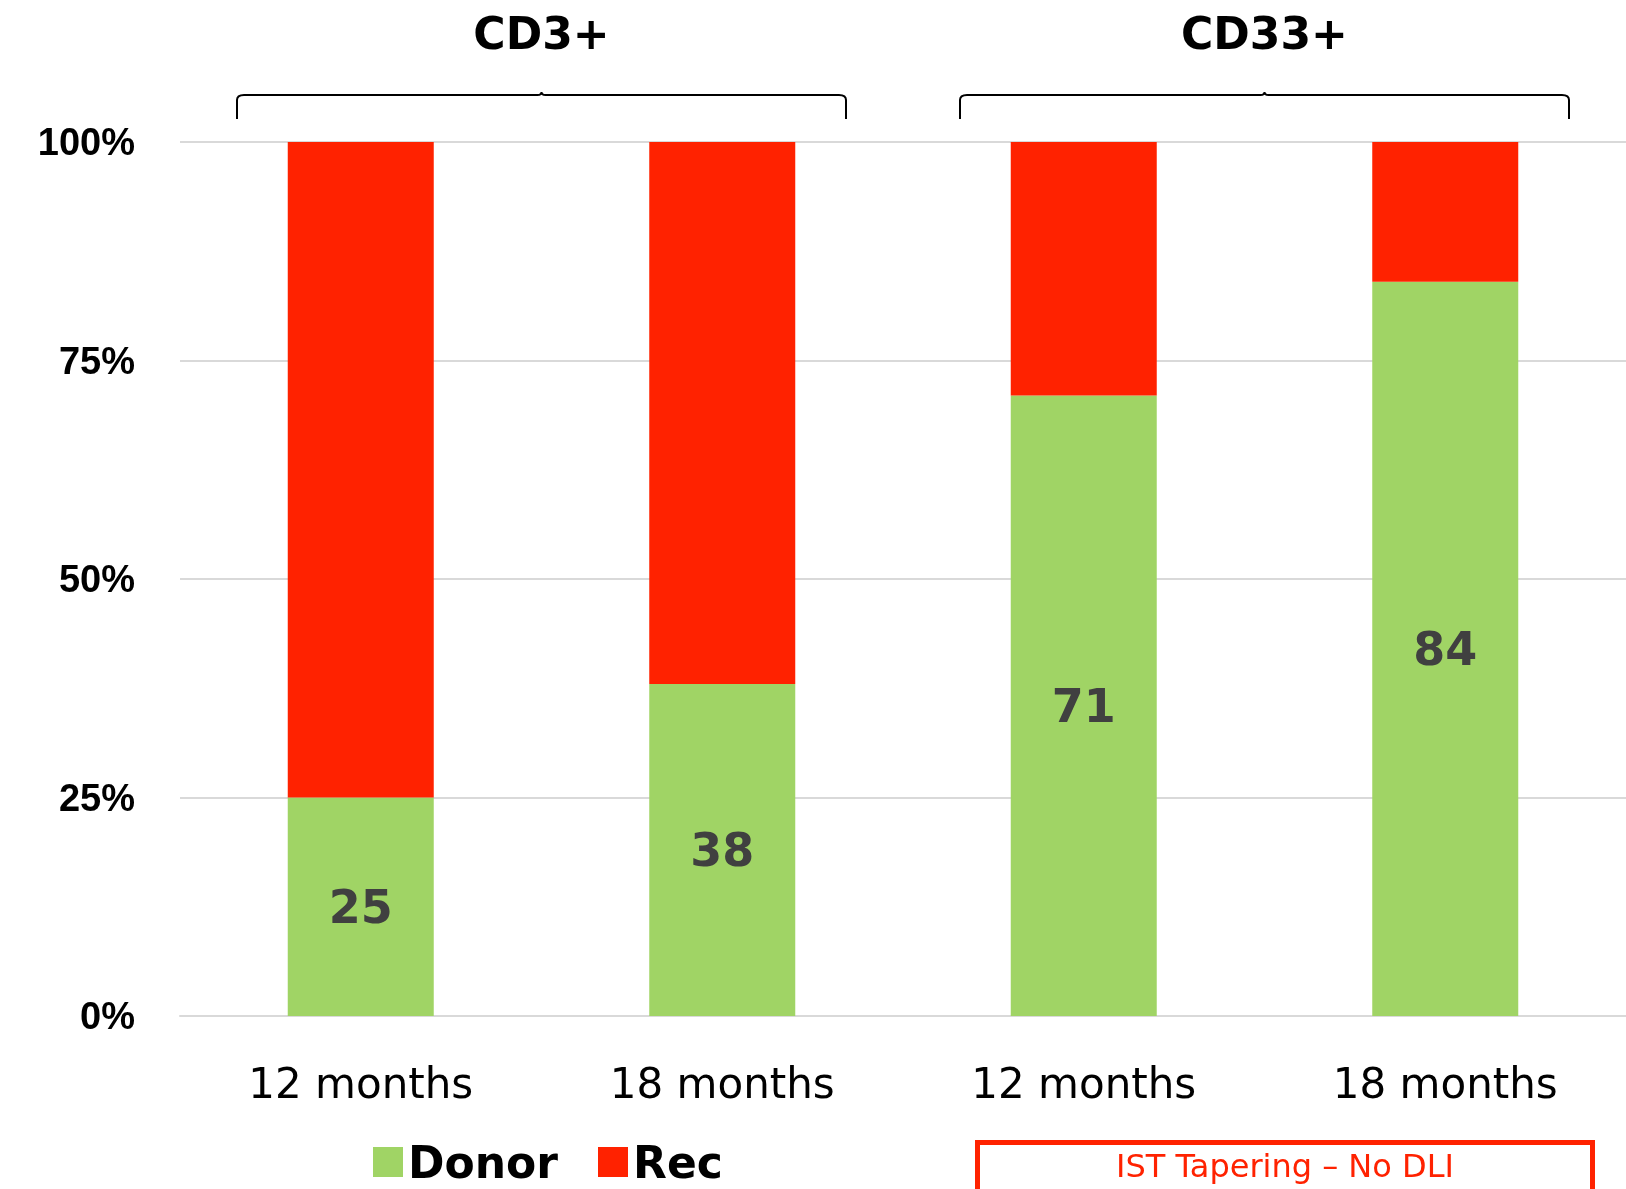 The image size is (1626, 1189). Describe the element at coordinates (86, 142) in the screenshot. I see `y-tick-label: 100%` at that location.